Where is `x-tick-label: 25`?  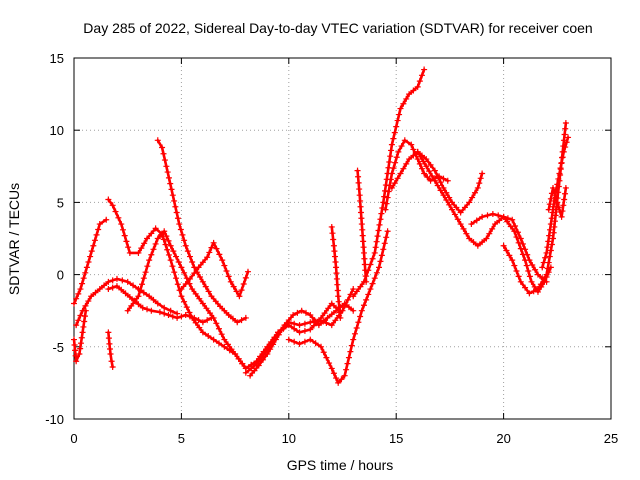 x-tick-label: 25 is located at coordinates (611, 438).